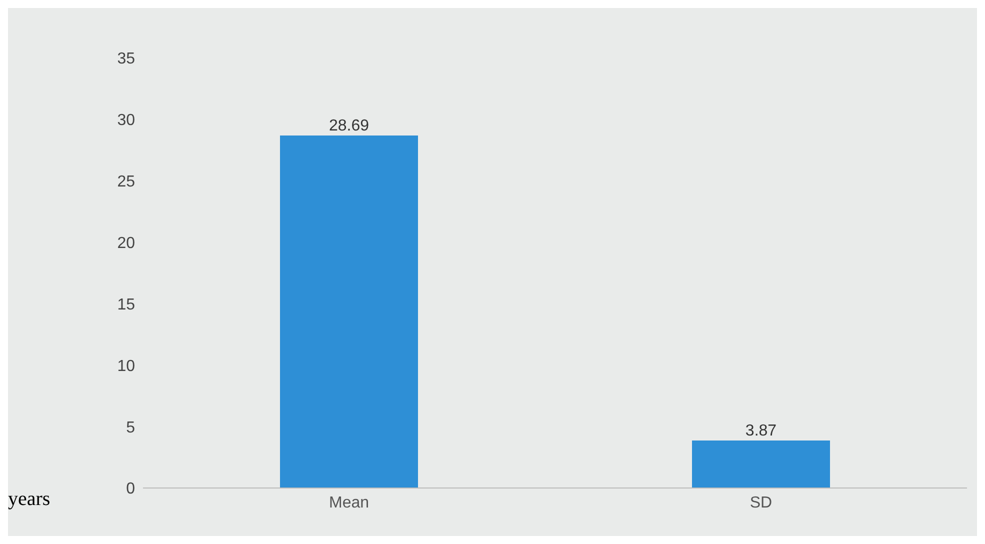  What do you see at coordinates (126, 121) in the screenshot?
I see `y-tick-label: 30` at bounding box center [126, 121].